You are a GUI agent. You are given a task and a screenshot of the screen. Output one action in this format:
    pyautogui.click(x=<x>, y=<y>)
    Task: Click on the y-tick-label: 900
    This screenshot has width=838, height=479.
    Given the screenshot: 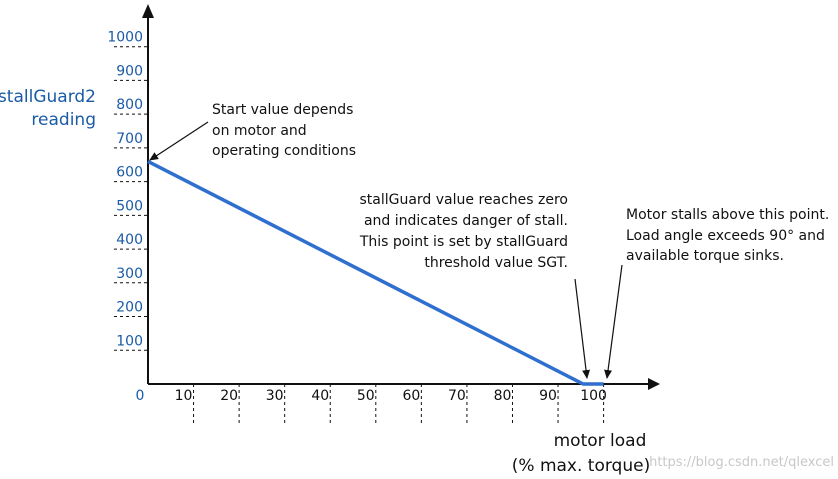 What is the action you would take?
    pyautogui.click(x=129, y=71)
    